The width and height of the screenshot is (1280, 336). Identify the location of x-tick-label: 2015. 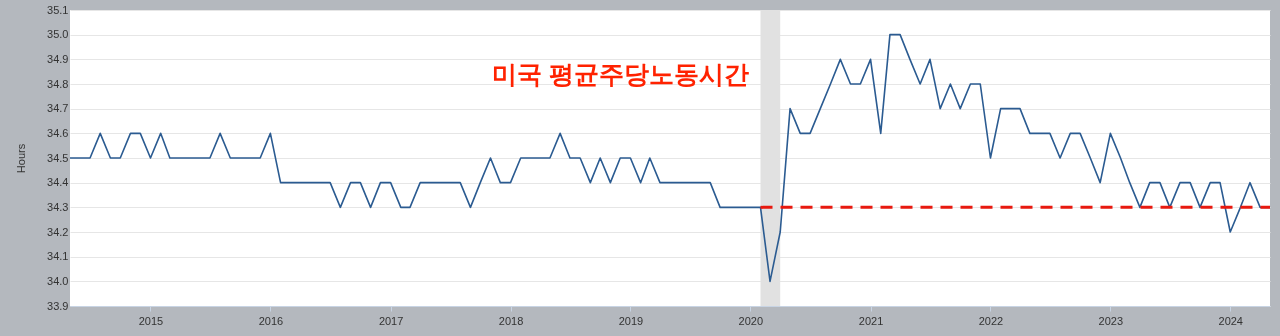
(151, 320).